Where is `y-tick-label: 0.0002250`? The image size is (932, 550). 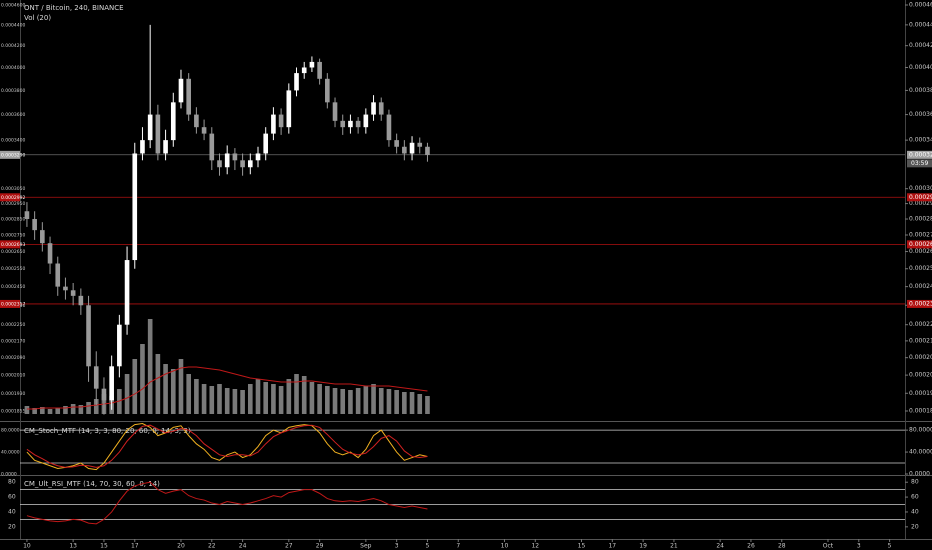
y-tick-label: 0.0002250 is located at coordinates (920, 324).